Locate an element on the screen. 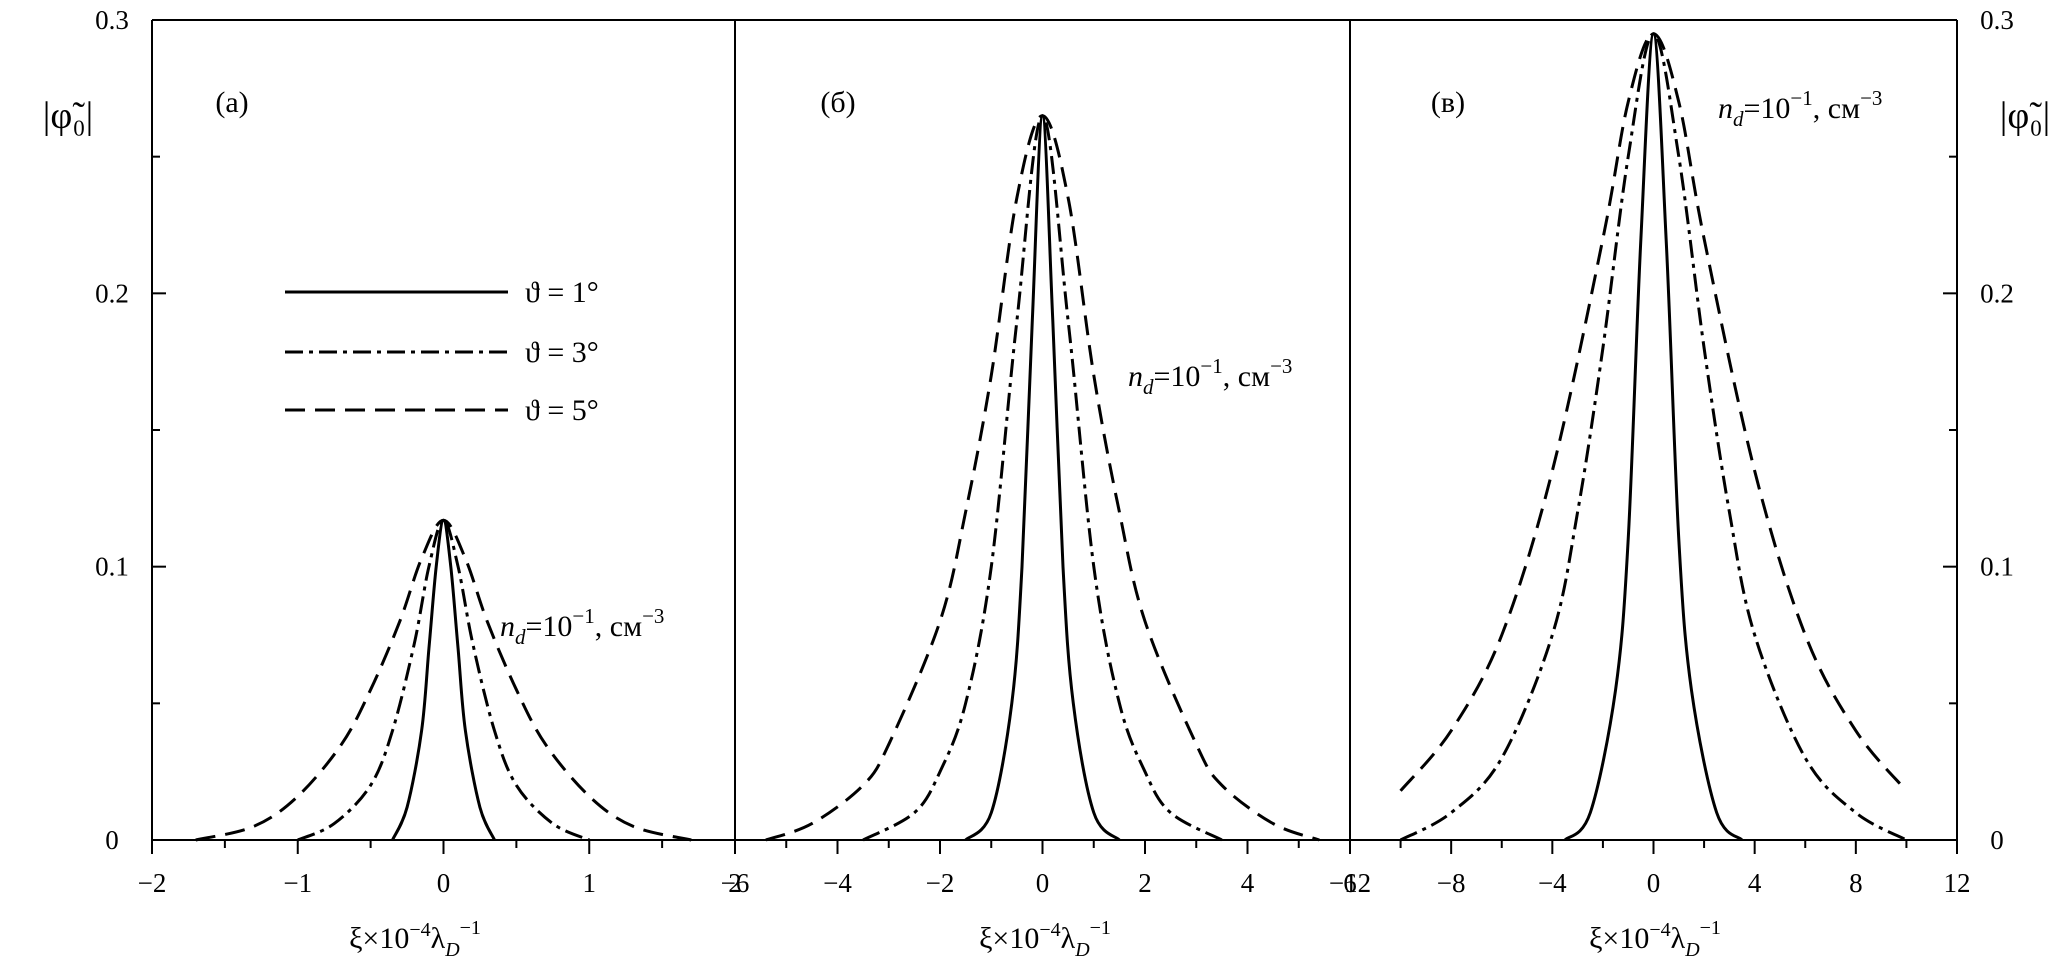 This screenshot has height=957, width=2067. legend-label: ϑ = 3° is located at coordinates (562, 352).